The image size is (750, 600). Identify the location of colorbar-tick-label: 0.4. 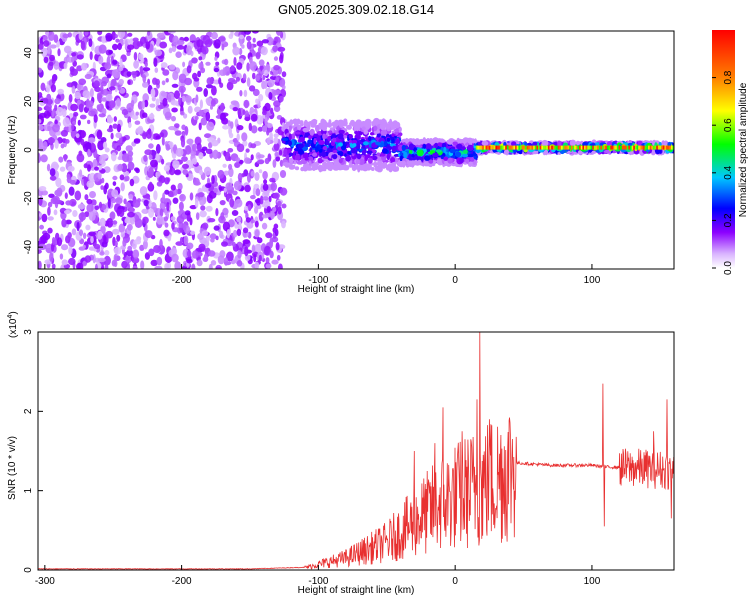
(728, 172).